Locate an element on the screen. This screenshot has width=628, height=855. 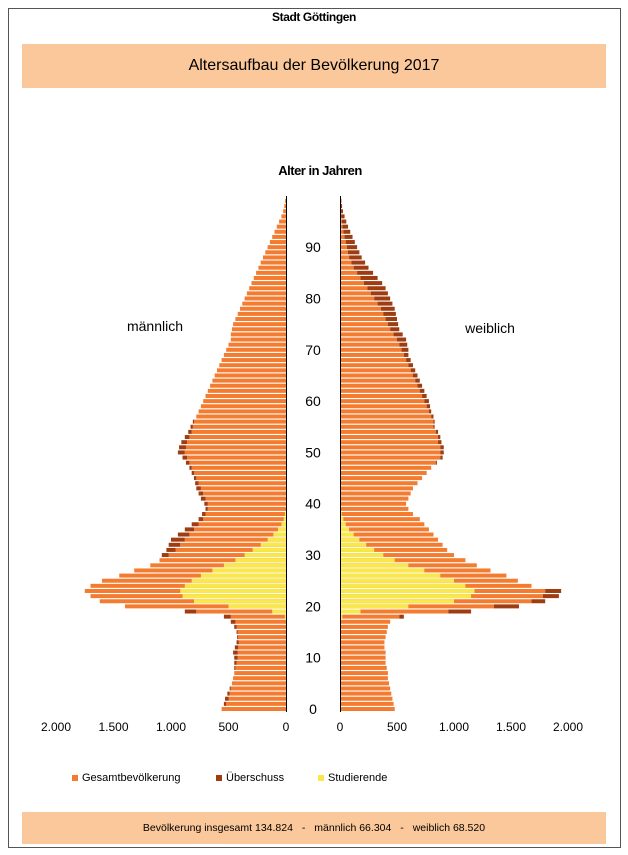
age-tick-label: 90 is located at coordinates (313, 247).